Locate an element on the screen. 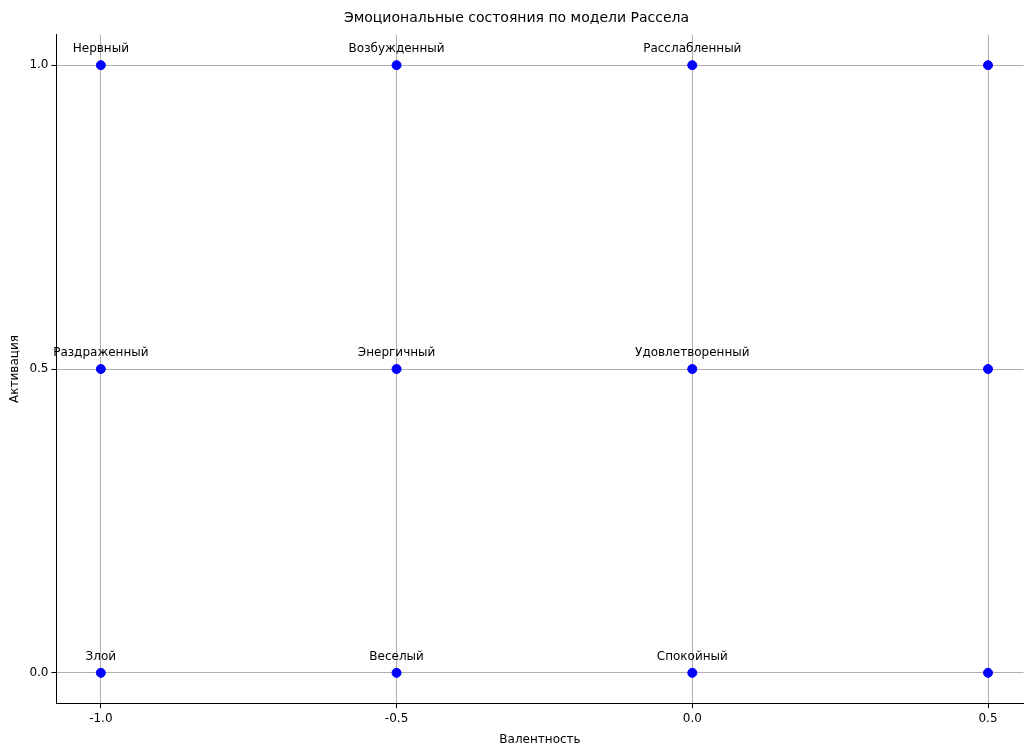  y-axis-title: Активация is located at coordinates (14, 369).